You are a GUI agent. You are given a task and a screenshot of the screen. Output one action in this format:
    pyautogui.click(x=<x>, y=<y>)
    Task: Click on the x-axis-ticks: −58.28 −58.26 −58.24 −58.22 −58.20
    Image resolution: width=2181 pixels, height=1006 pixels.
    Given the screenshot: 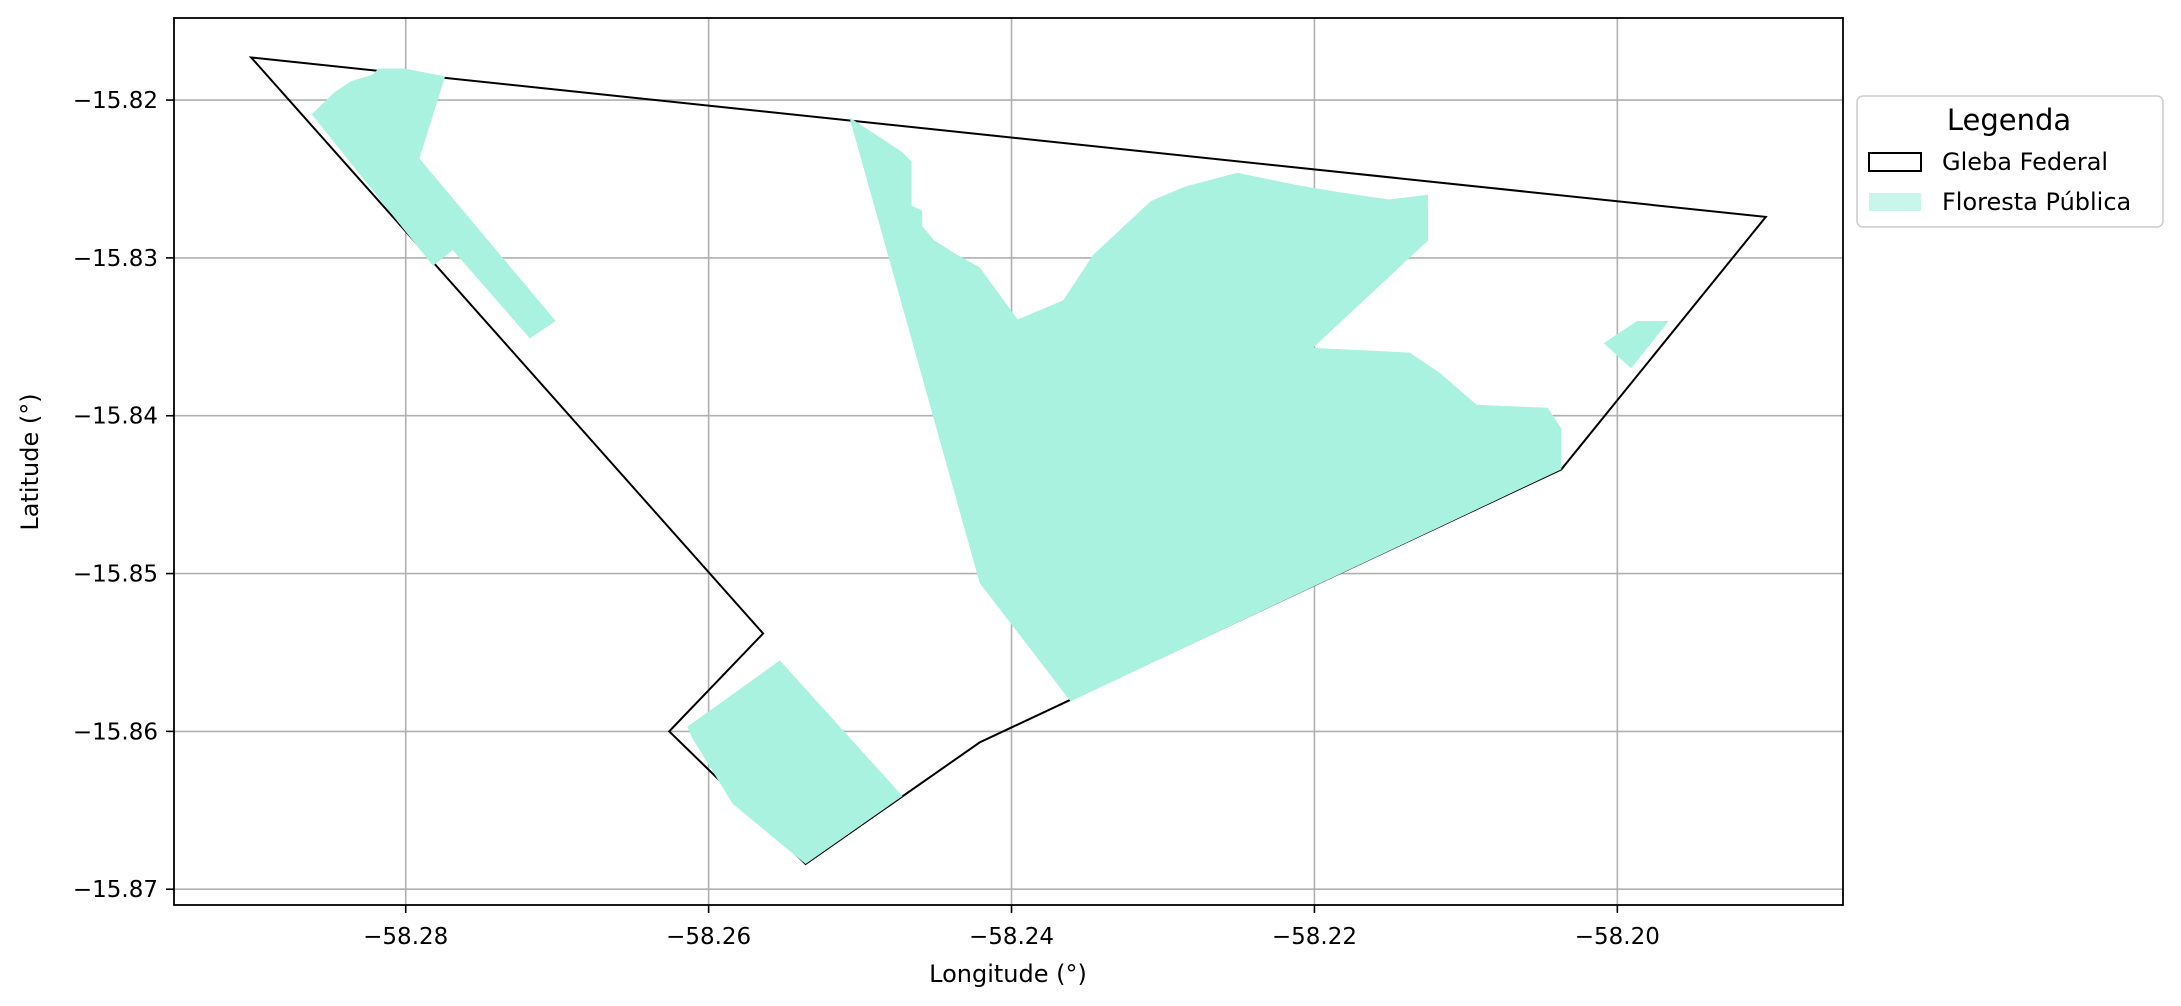 What is the action you would take?
    pyautogui.click(x=1011, y=927)
    